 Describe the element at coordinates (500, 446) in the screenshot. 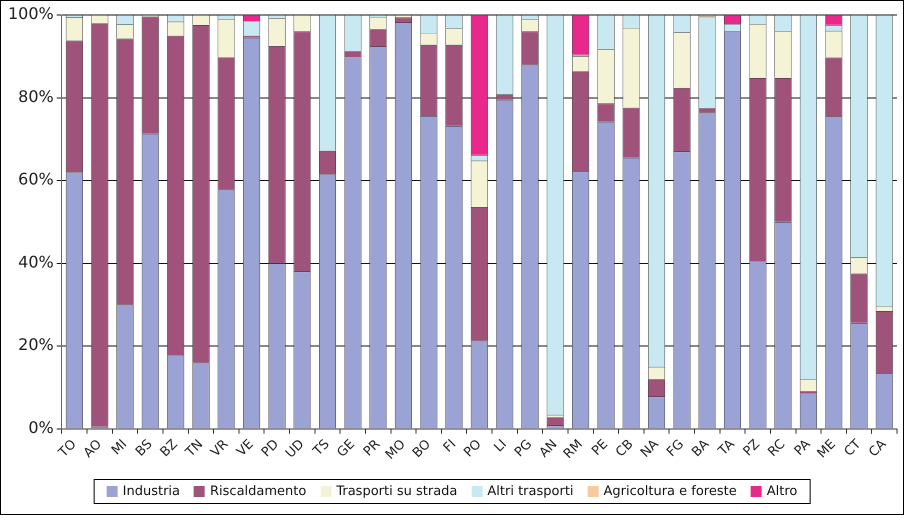

I see `x-tick-label: LI` at that location.